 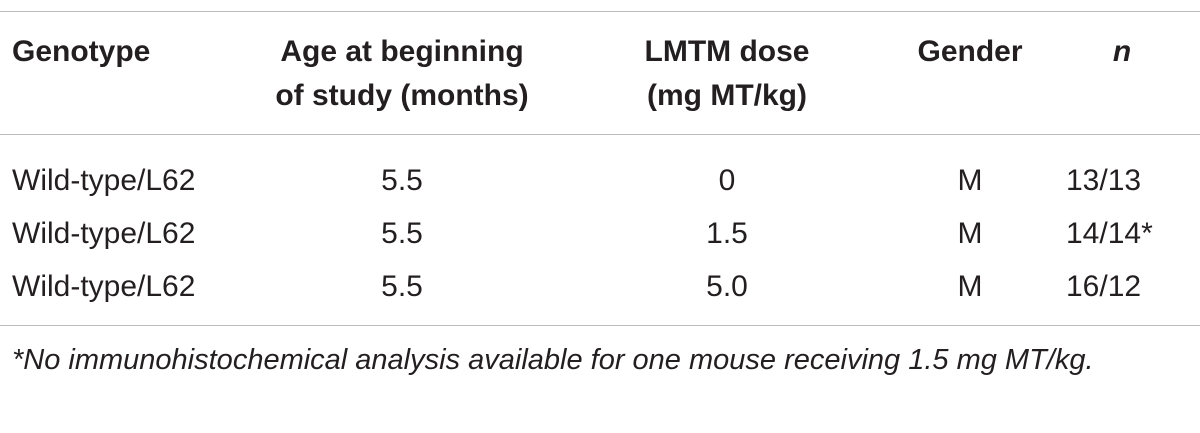 I want to click on header-n-line-1: n, so click(x=1122, y=51).